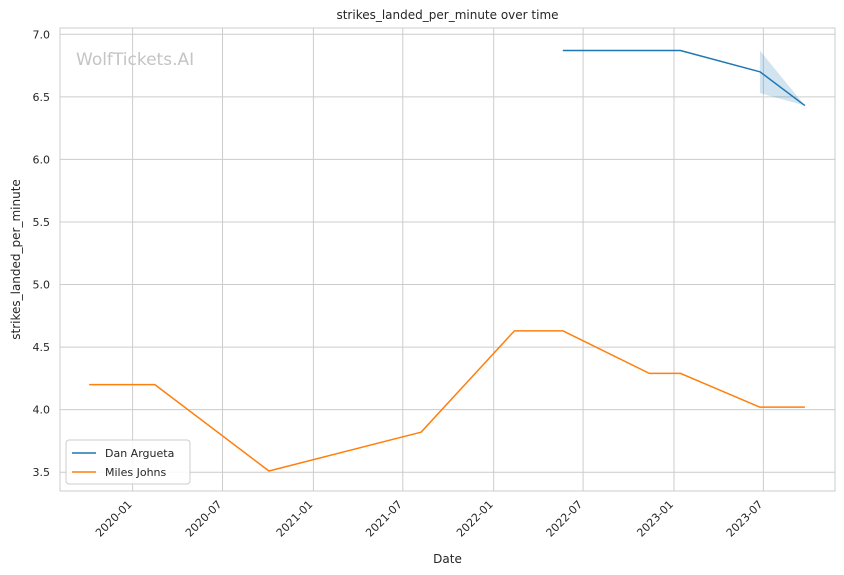 This screenshot has width=844, height=575. I want to click on x-tick-label: 2023-01, so click(655, 519).